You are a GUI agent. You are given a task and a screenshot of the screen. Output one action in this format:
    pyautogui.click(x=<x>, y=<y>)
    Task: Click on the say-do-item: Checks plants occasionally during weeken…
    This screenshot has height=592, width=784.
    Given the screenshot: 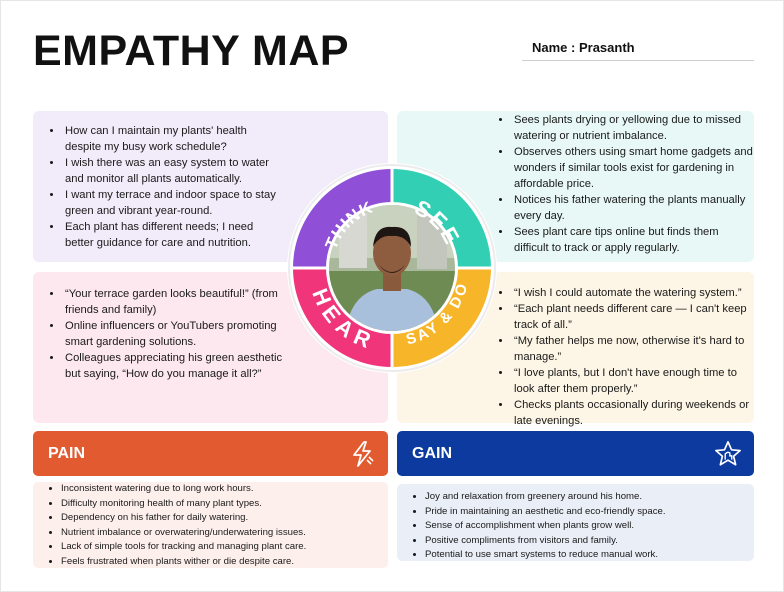 What is the action you would take?
    pyautogui.click(x=633, y=413)
    